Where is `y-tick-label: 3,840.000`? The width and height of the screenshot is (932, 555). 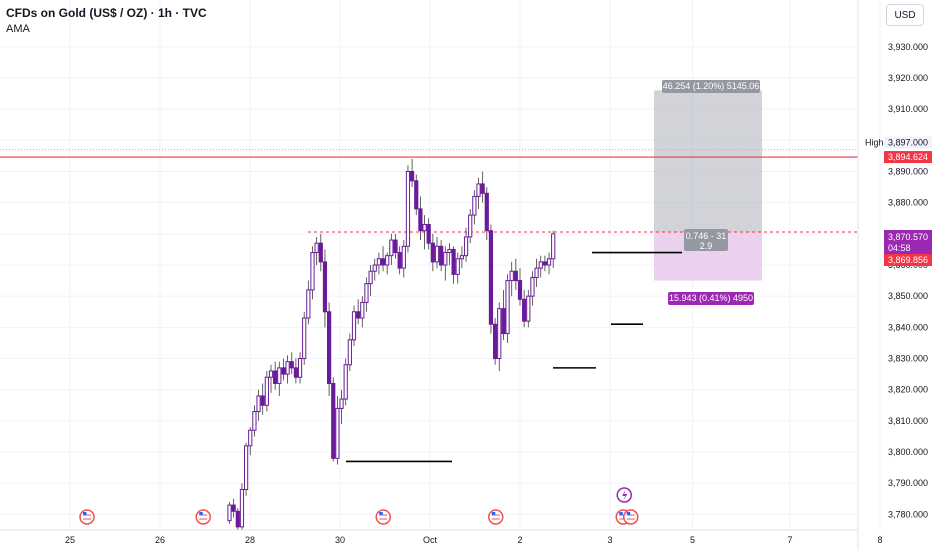
y-tick-label: 3,840.000 is located at coordinates (908, 327).